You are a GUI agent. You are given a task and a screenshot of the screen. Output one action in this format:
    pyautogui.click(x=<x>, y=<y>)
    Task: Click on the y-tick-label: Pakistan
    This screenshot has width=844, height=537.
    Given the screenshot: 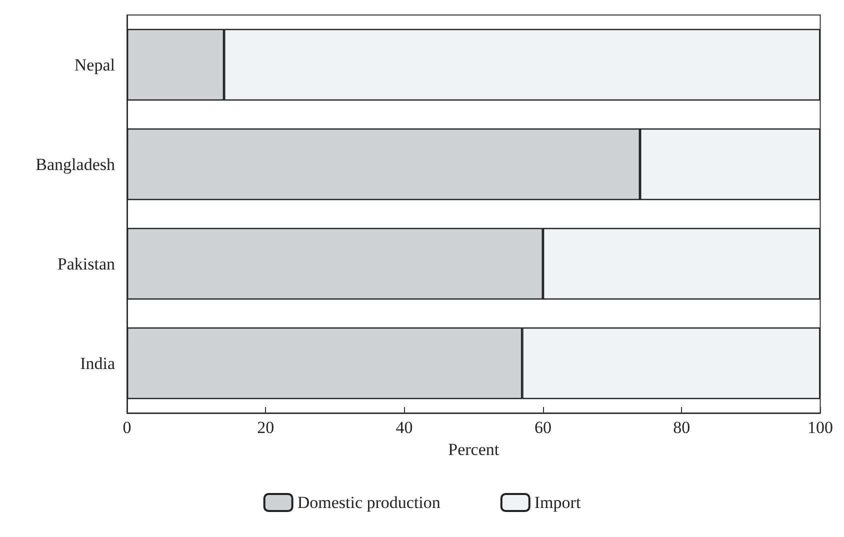 What is the action you would take?
    pyautogui.click(x=86, y=264)
    